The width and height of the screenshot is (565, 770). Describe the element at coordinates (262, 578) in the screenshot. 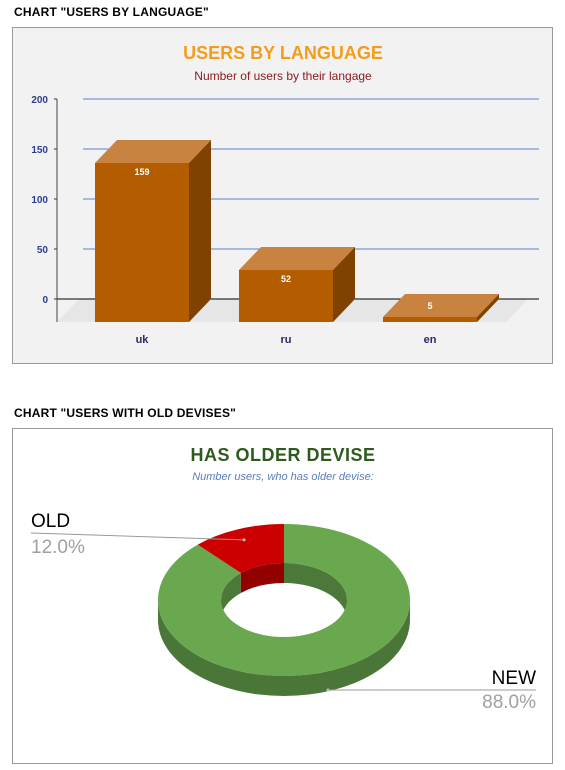

I see `slice-inner-wall-old` at that location.